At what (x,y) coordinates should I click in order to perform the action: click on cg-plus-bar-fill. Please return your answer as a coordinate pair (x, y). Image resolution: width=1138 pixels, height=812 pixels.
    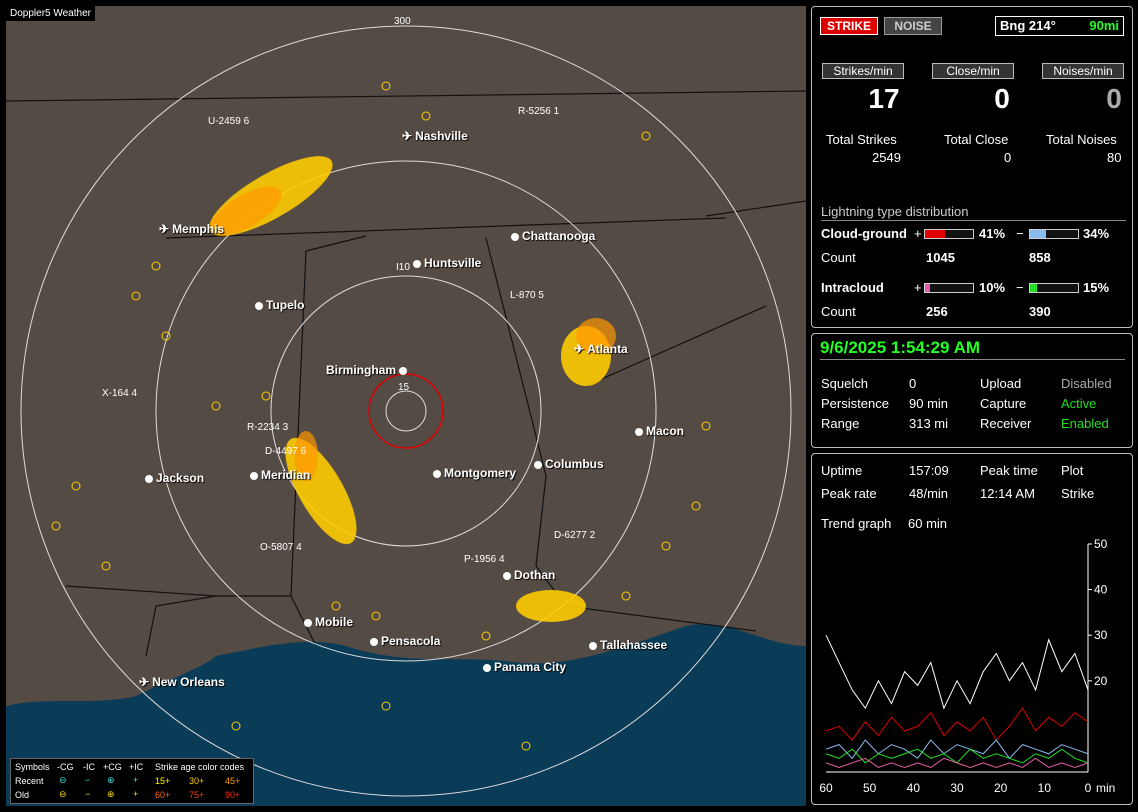
    Looking at the image, I should click on (935, 234).